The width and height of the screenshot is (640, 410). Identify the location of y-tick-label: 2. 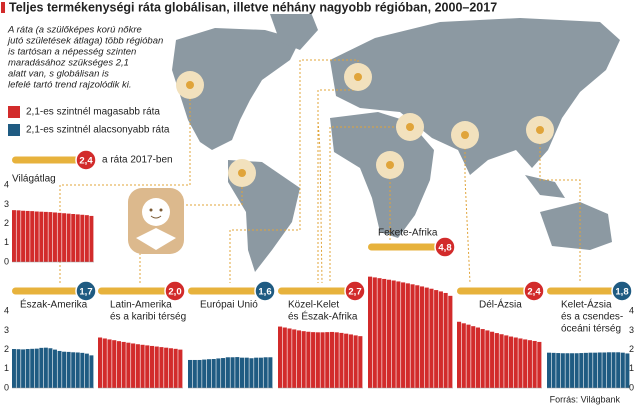
(6, 223).